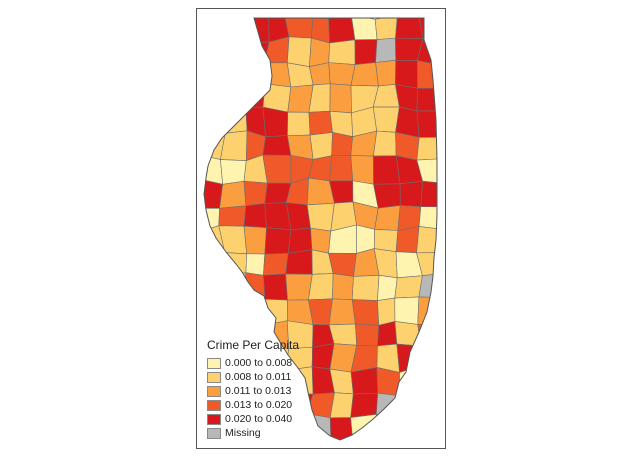  What do you see at coordinates (259, 405) in the screenshot?
I see `legend-label: 0.013 to 0.020` at bounding box center [259, 405].